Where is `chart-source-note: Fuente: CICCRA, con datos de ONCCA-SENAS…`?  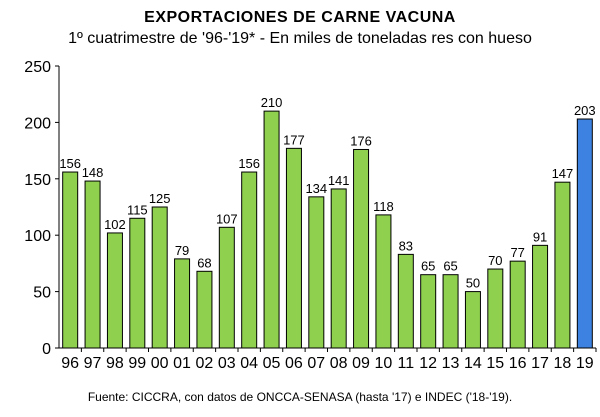 chart-source-note: Fuente: CICCRA, con datos de ONCCA-SENAS… is located at coordinates (300, 397).